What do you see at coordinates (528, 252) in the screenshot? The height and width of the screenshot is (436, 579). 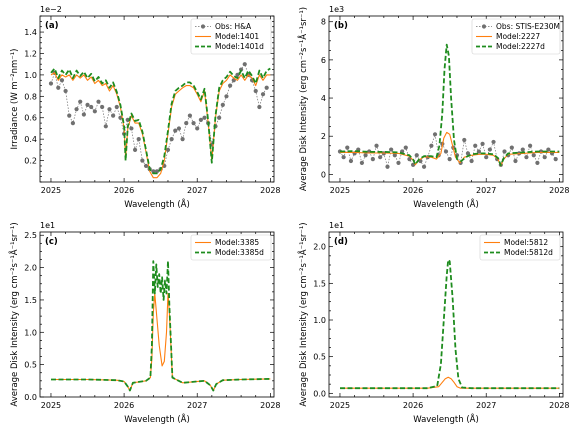 I see `legend-entry: Model:5812d` at bounding box center [528, 252].